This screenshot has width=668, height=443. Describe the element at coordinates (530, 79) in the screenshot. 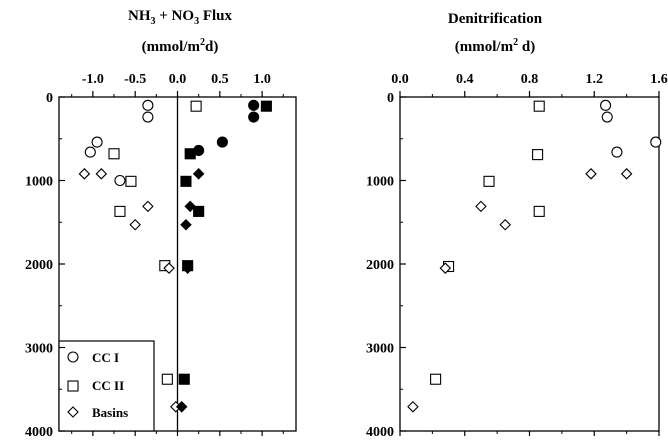

I see `right-x-tick-label: 0.8` at that location.